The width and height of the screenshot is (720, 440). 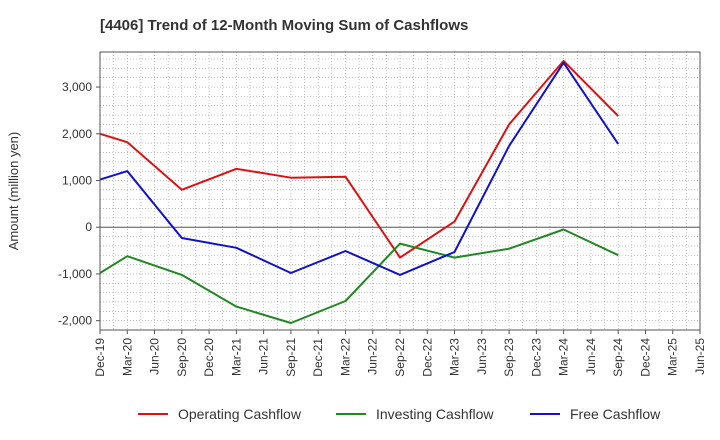 What do you see at coordinates (509, 357) in the screenshot?
I see `x-tick-label: Sep-23` at bounding box center [509, 357].